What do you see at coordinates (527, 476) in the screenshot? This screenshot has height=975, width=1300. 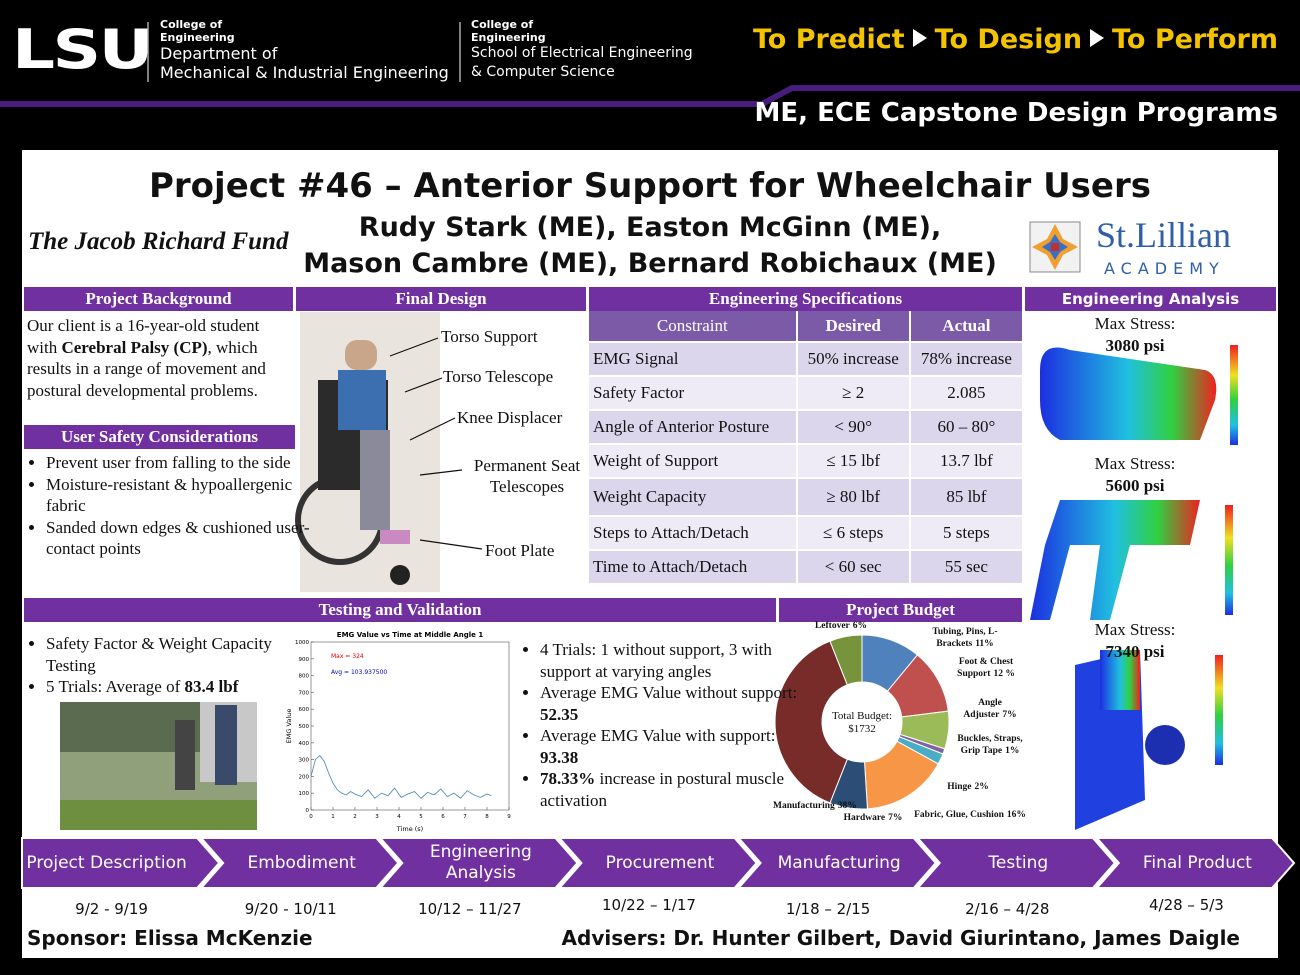 I see `callout-label: Permanent Seat Telescopes` at bounding box center [527, 476].